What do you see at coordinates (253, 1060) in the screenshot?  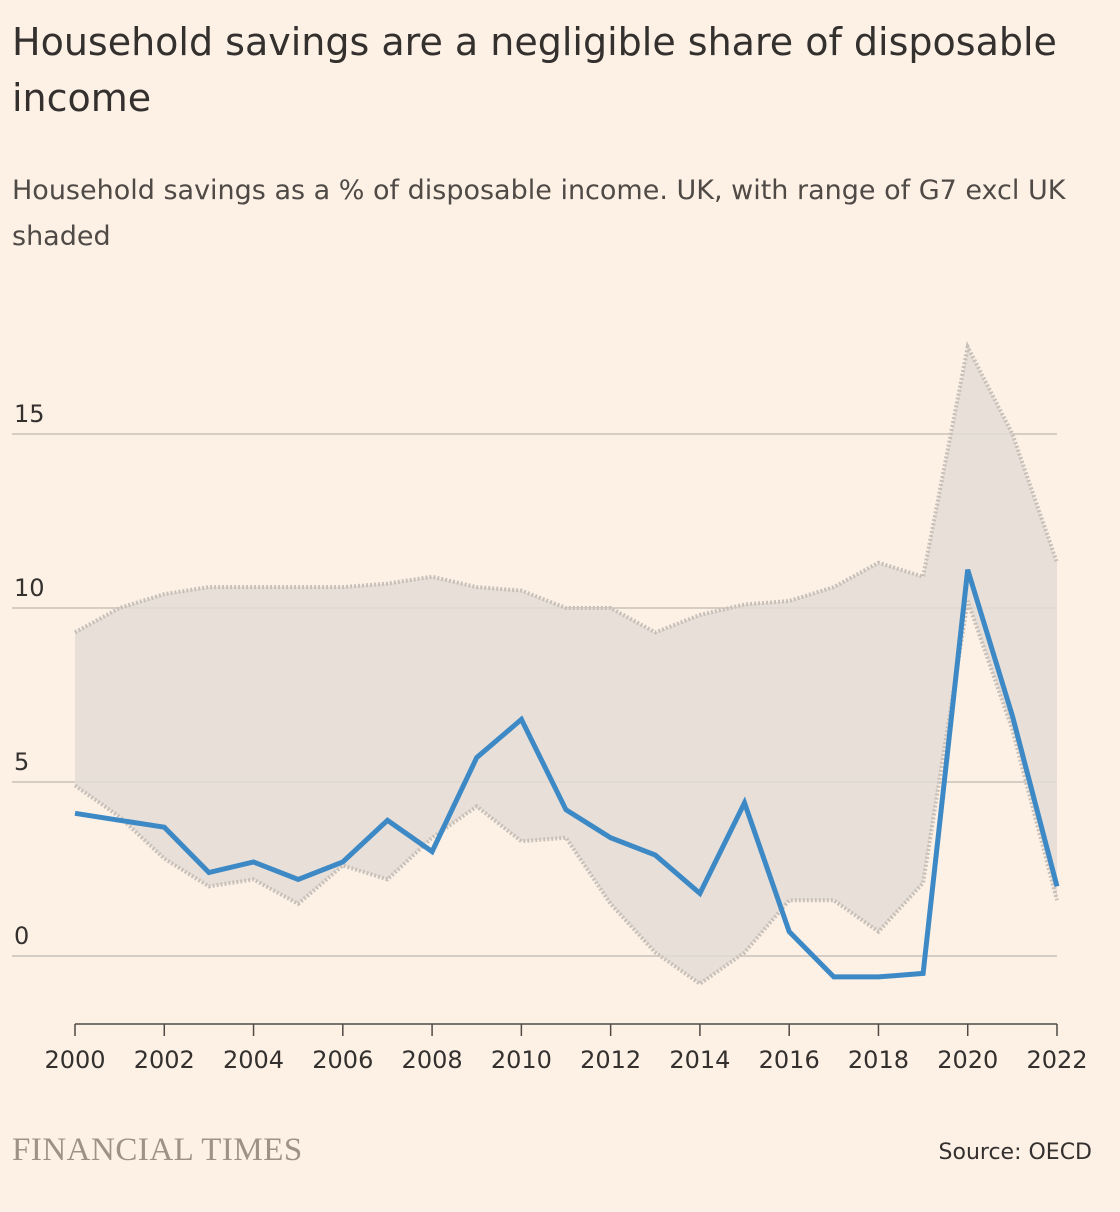 I see `x-tick-label: 2004` at bounding box center [253, 1060].